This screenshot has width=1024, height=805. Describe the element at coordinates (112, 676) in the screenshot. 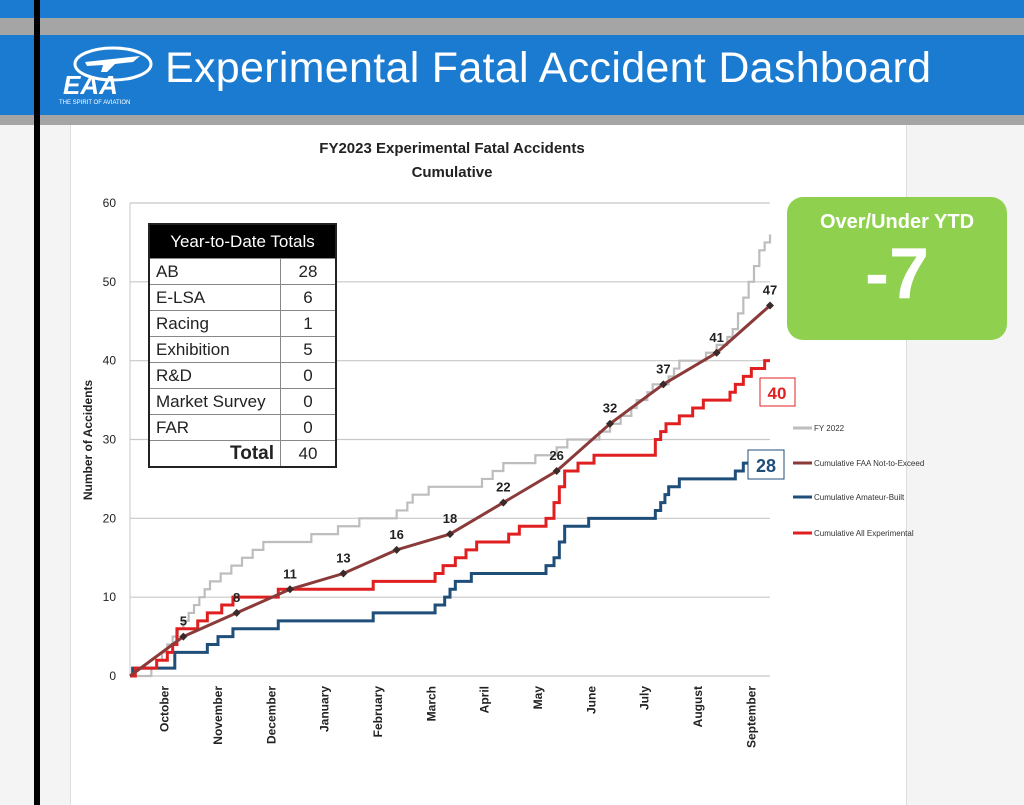

I see `y-tick-label: 0` at that location.